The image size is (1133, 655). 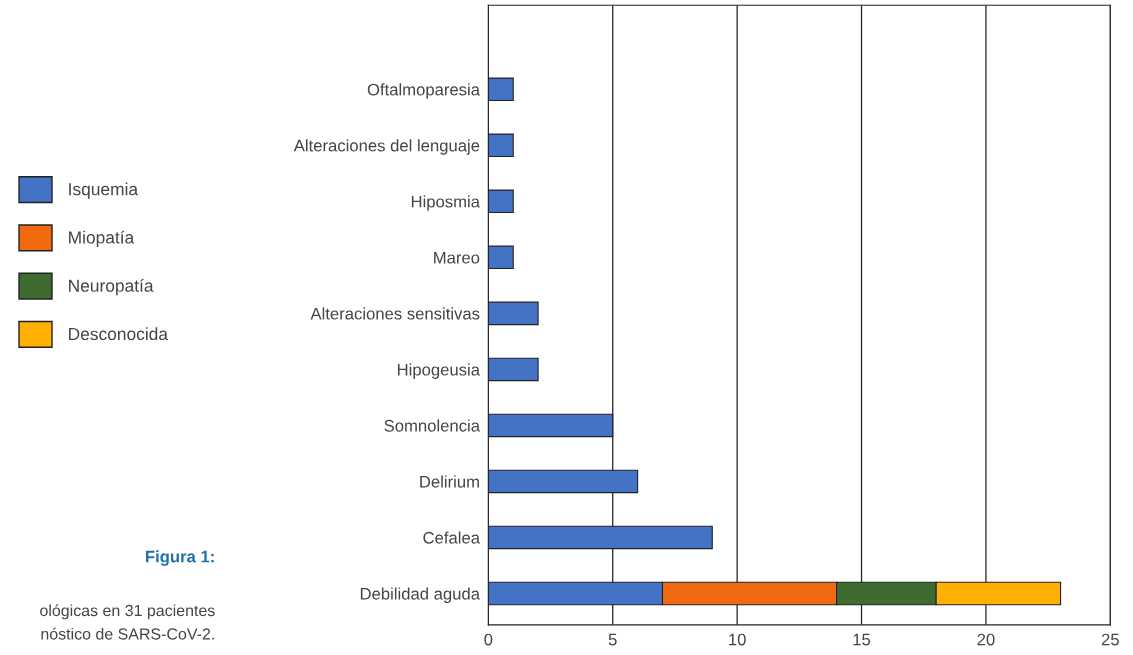 I want to click on legend-label: Neuropatía, so click(x=111, y=287).